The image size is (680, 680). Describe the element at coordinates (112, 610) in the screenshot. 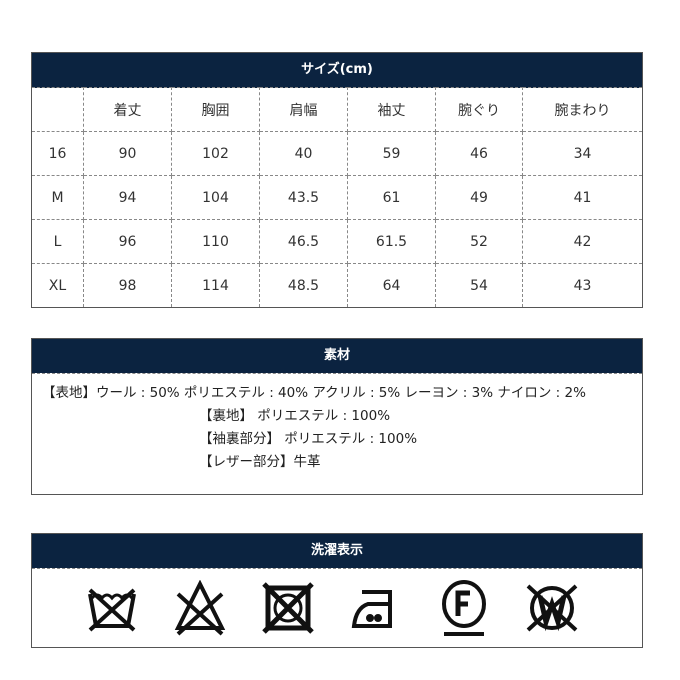

I see `no-wash-icon` at that location.